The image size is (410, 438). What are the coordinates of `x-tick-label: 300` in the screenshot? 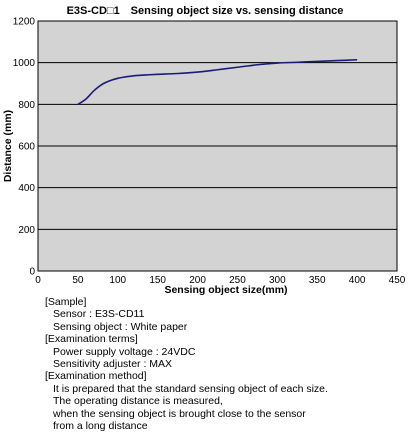 It's located at (277, 280).